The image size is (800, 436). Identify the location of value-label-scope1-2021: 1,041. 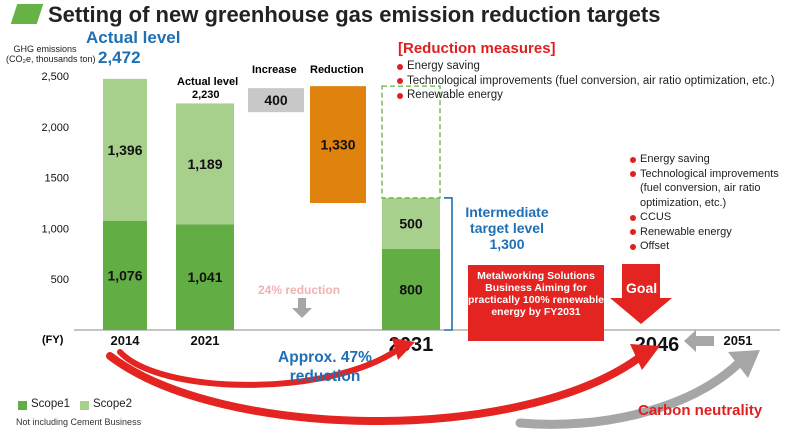
(204, 277).